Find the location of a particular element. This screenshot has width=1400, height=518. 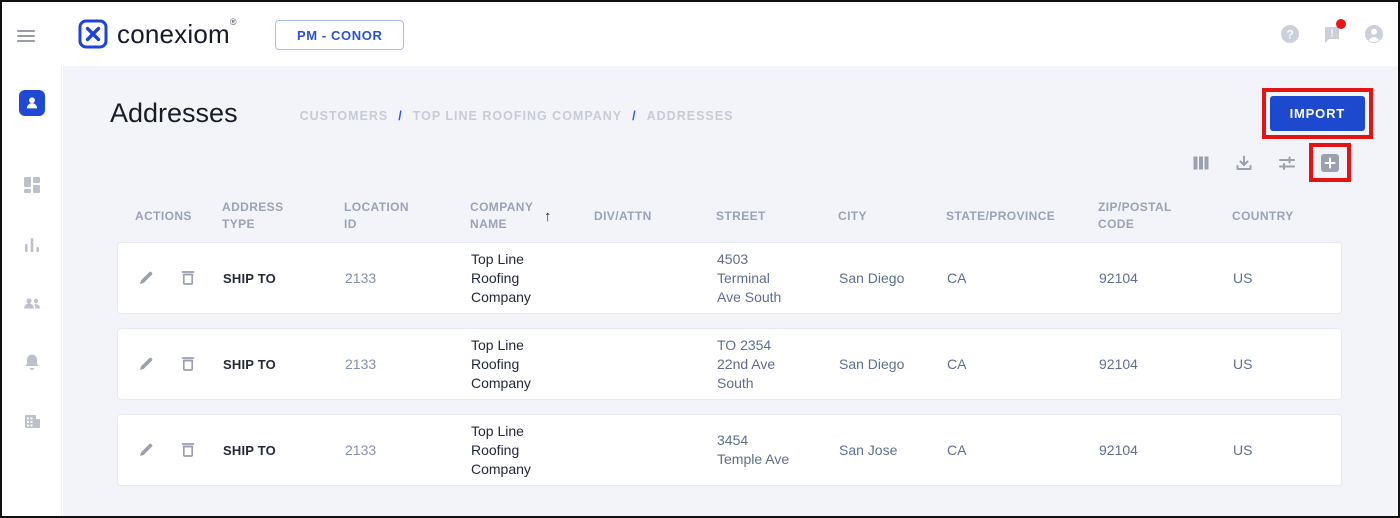

column-header-location-id: LOCATION ID is located at coordinates (376, 215).